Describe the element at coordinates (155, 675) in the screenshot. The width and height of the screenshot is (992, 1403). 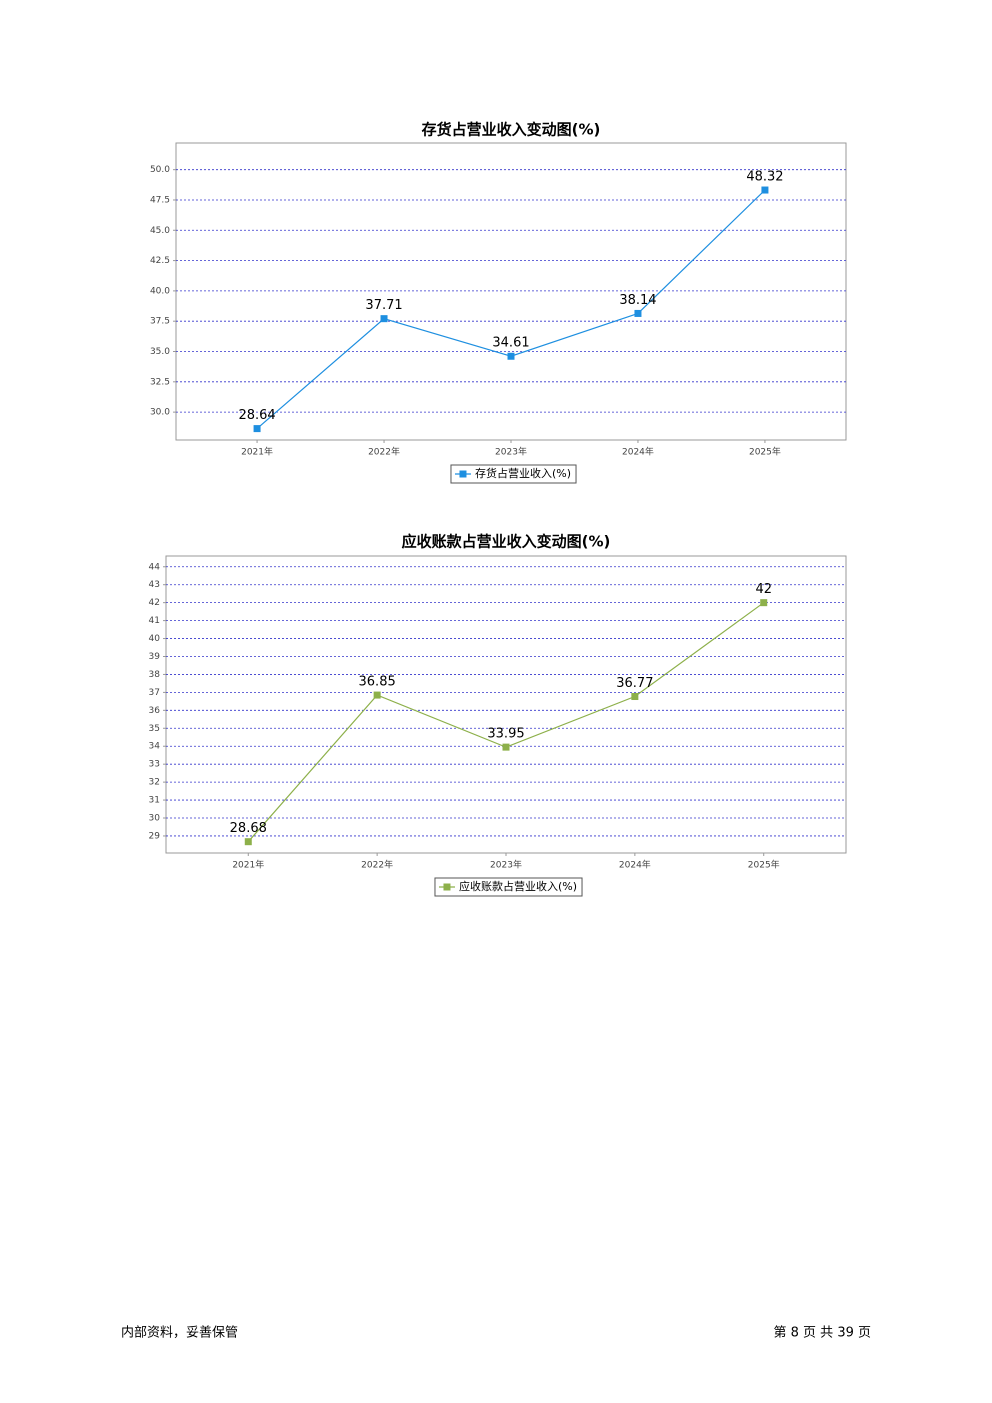
I see `y-tick-label: 38` at that location.